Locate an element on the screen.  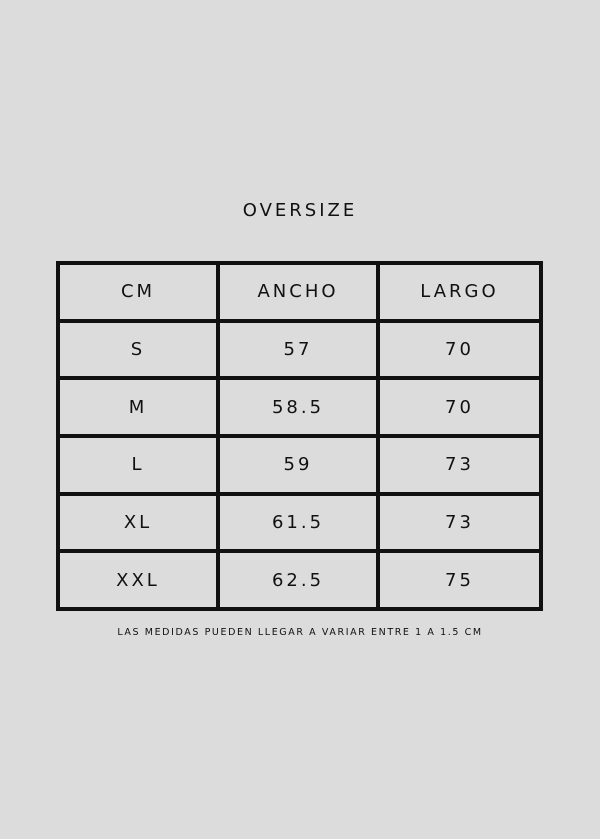
table-row: M 58.5 70 is located at coordinates (299, 407).